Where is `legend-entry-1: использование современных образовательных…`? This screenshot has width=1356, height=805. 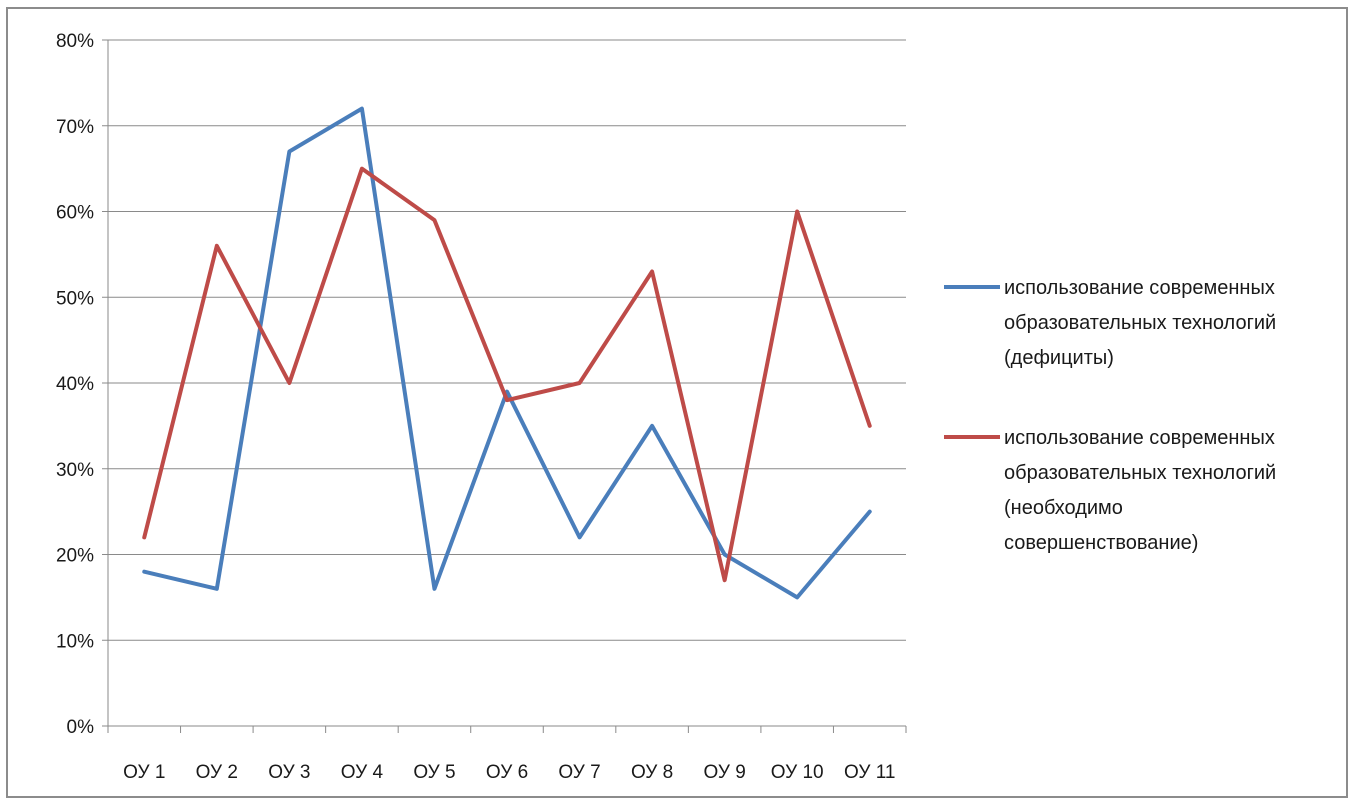 legend-entry-1: использование современных образовательных… is located at coordinates (1110, 323).